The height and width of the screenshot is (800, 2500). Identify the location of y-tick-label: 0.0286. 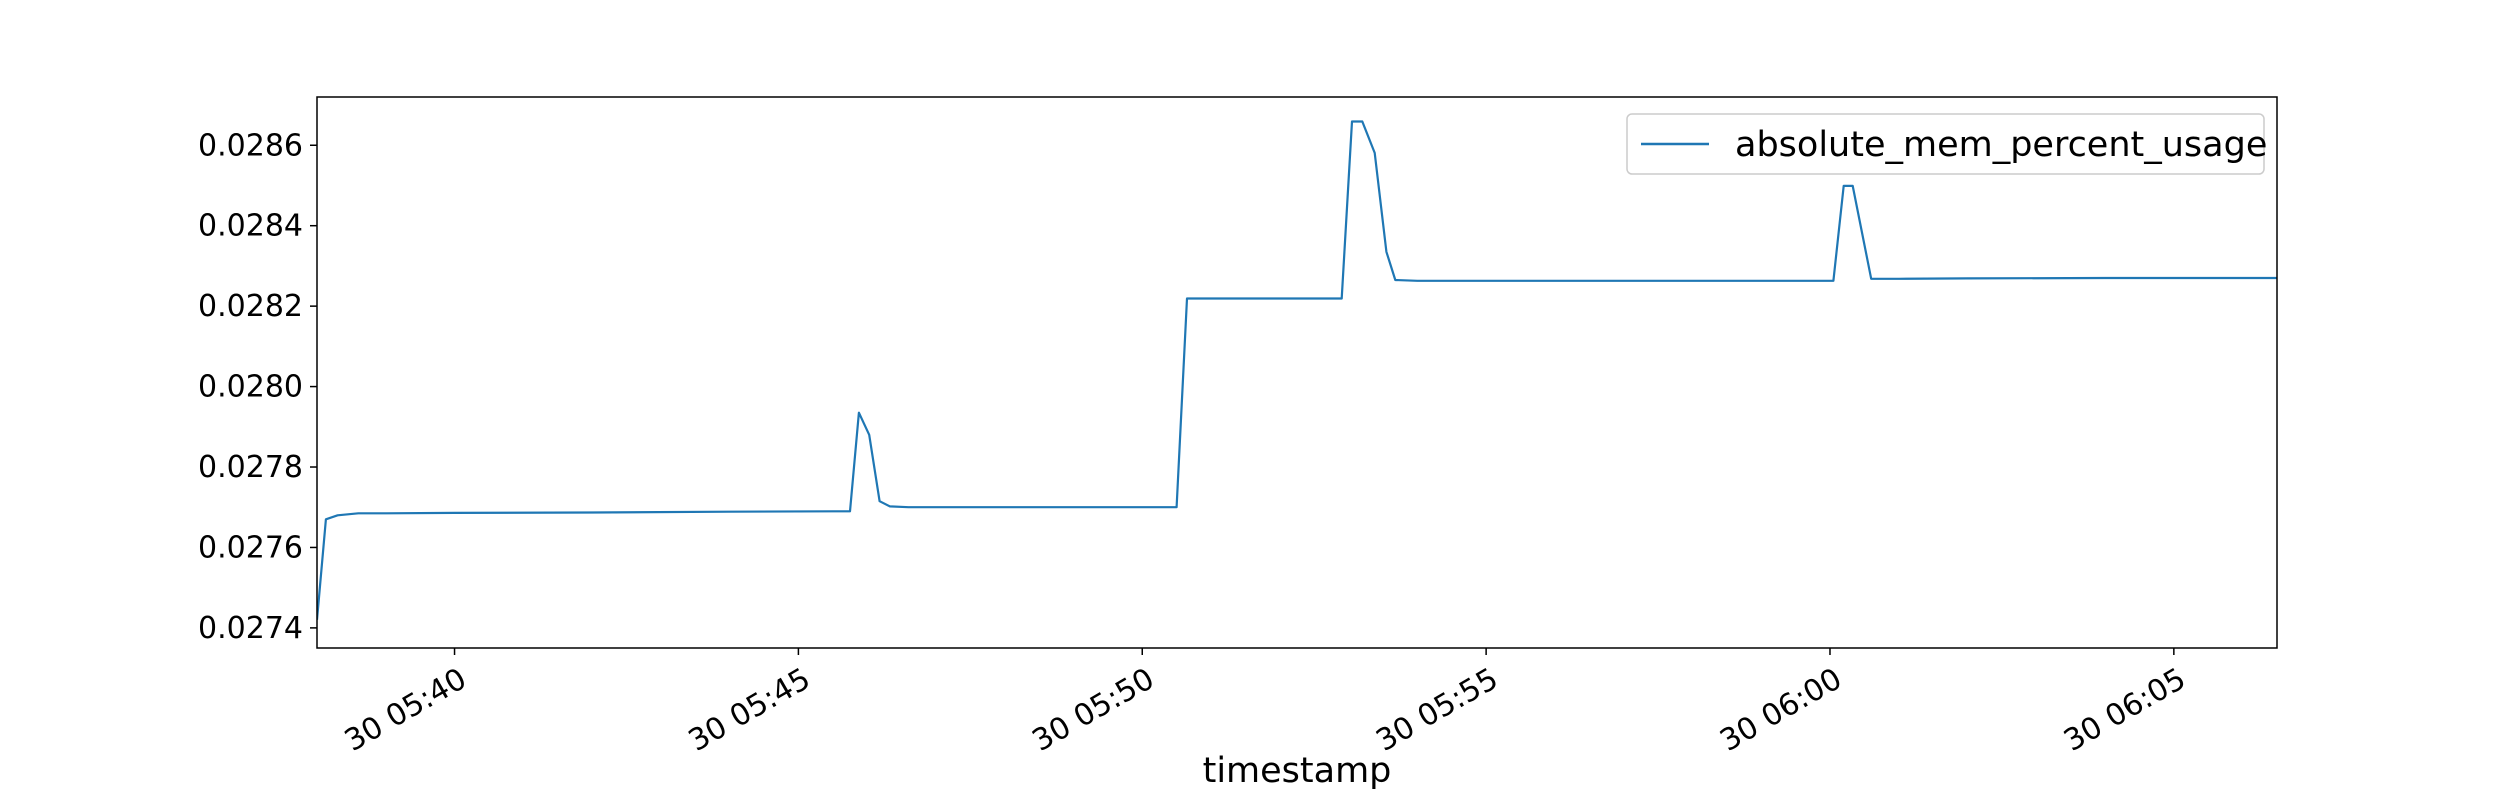
(250, 145).